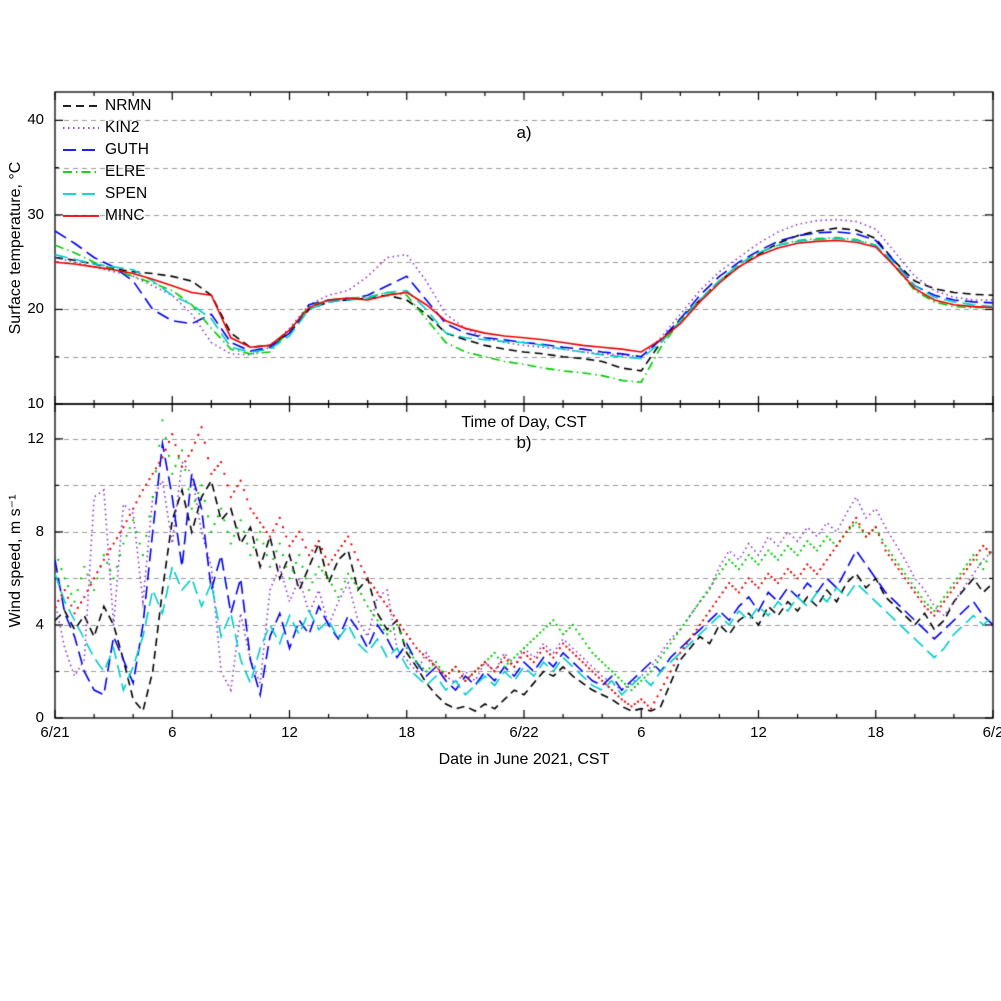 The height and width of the screenshot is (1001, 1001). What do you see at coordinates (35, 309) in the screenshot?
I see `y-tick-label: 20` at bounding box center [35, 309].